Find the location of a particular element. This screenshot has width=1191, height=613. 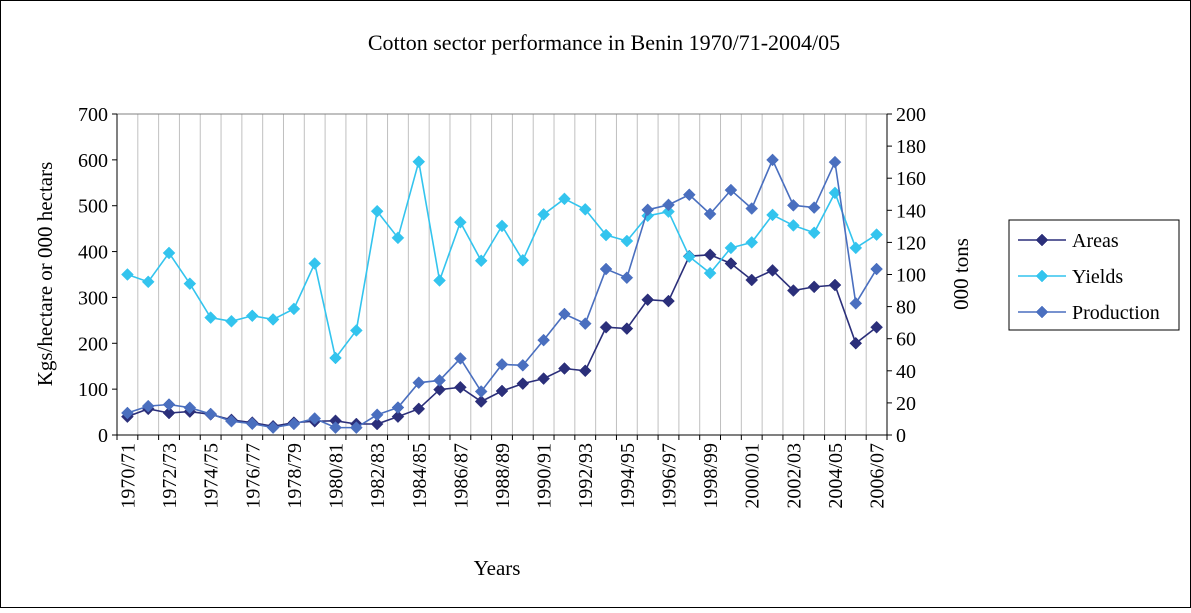

y2-tick-label: 160 is located at coordinates (911, 179).